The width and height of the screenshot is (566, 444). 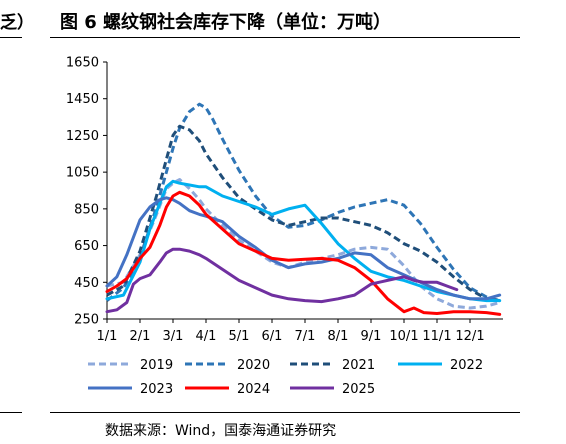 What do you see at coordinates (82, 136) in the screenshot?
I see `y-tick-label: 1250` at bounding box center [82, 136].